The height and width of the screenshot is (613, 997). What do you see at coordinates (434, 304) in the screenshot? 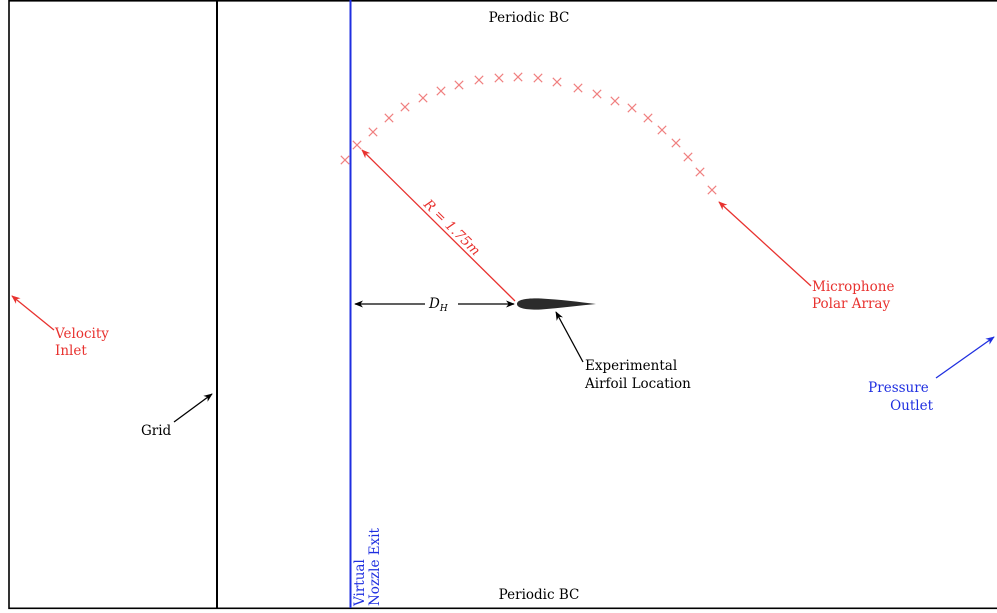
I see `dh-label-main: D` at bounding box center [434, 304].